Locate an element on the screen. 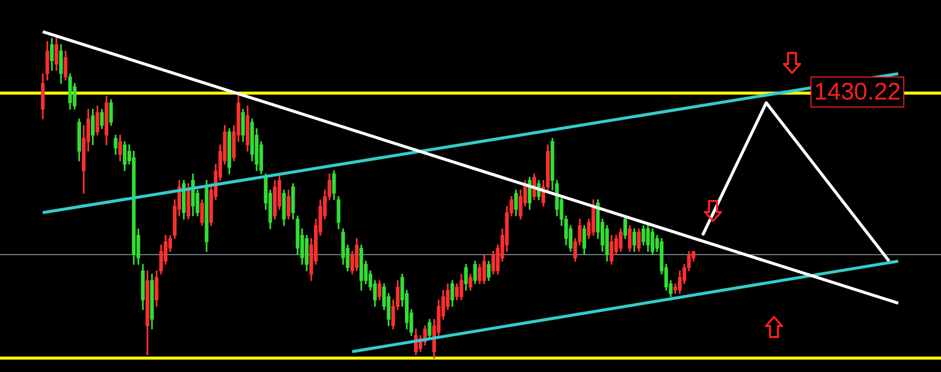 The height and width of the screenshot is (372, 941). annotation: 1430.22 is located at coordinates (857, 92).